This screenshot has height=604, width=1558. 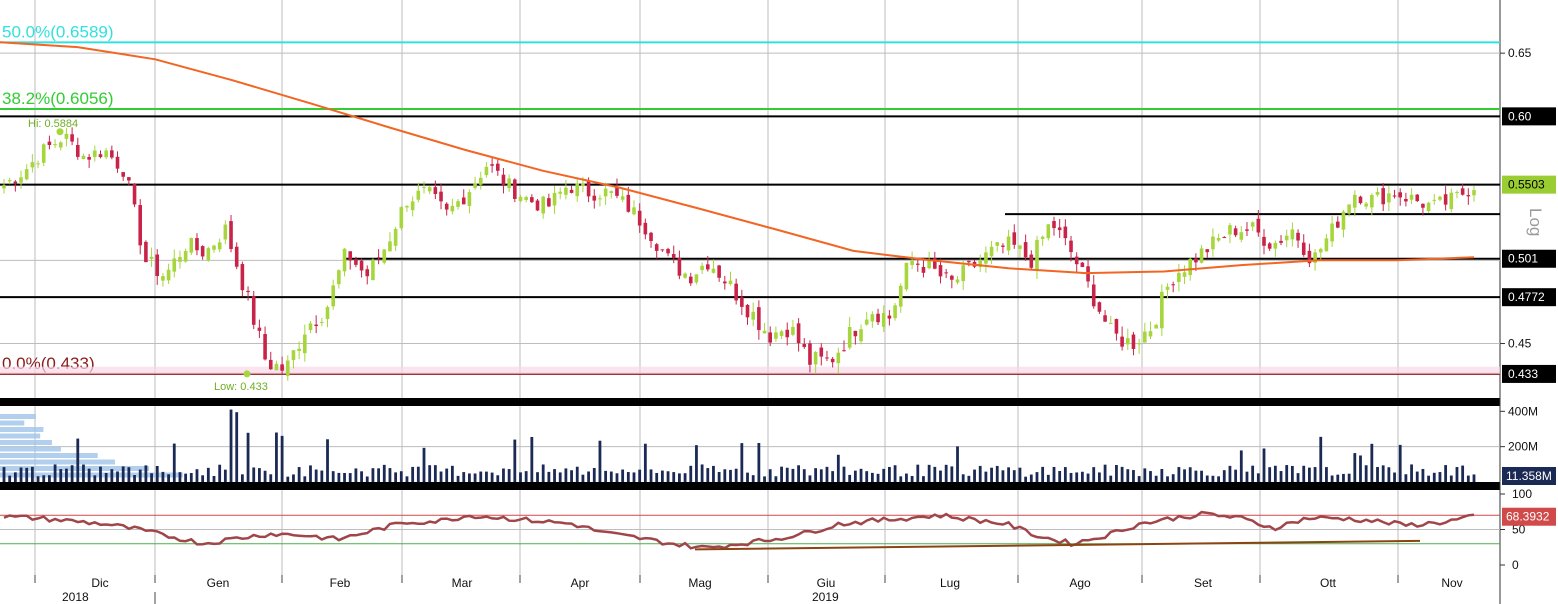 What do you see at coordinates (1057, 545) in the screenshot?
I see `rsi-trendline` at bounding box center [1057, 545].